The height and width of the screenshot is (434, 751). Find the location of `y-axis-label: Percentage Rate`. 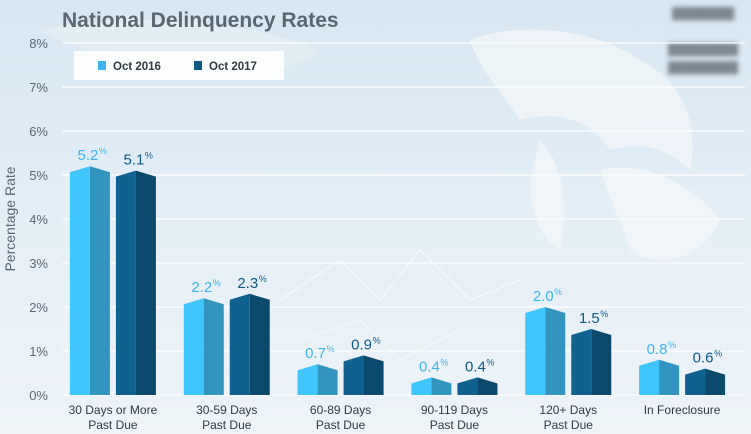

y-axis-label: Percentage Rate is located at coordinates (10, 218).